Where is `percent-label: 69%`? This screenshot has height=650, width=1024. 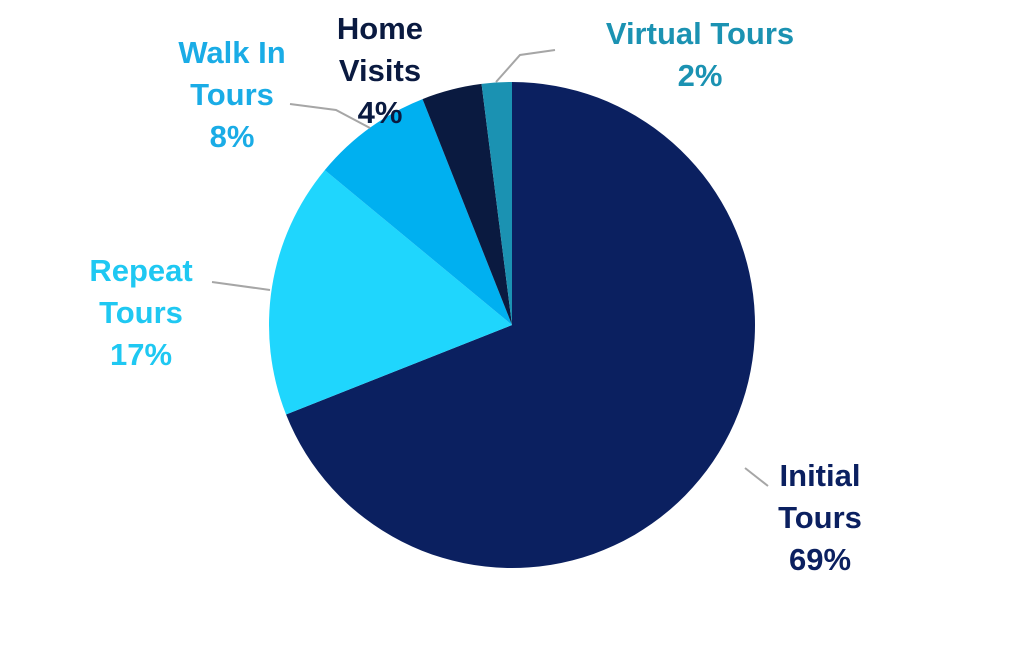
percent-label: 69% is located at coordinates (820, 559).